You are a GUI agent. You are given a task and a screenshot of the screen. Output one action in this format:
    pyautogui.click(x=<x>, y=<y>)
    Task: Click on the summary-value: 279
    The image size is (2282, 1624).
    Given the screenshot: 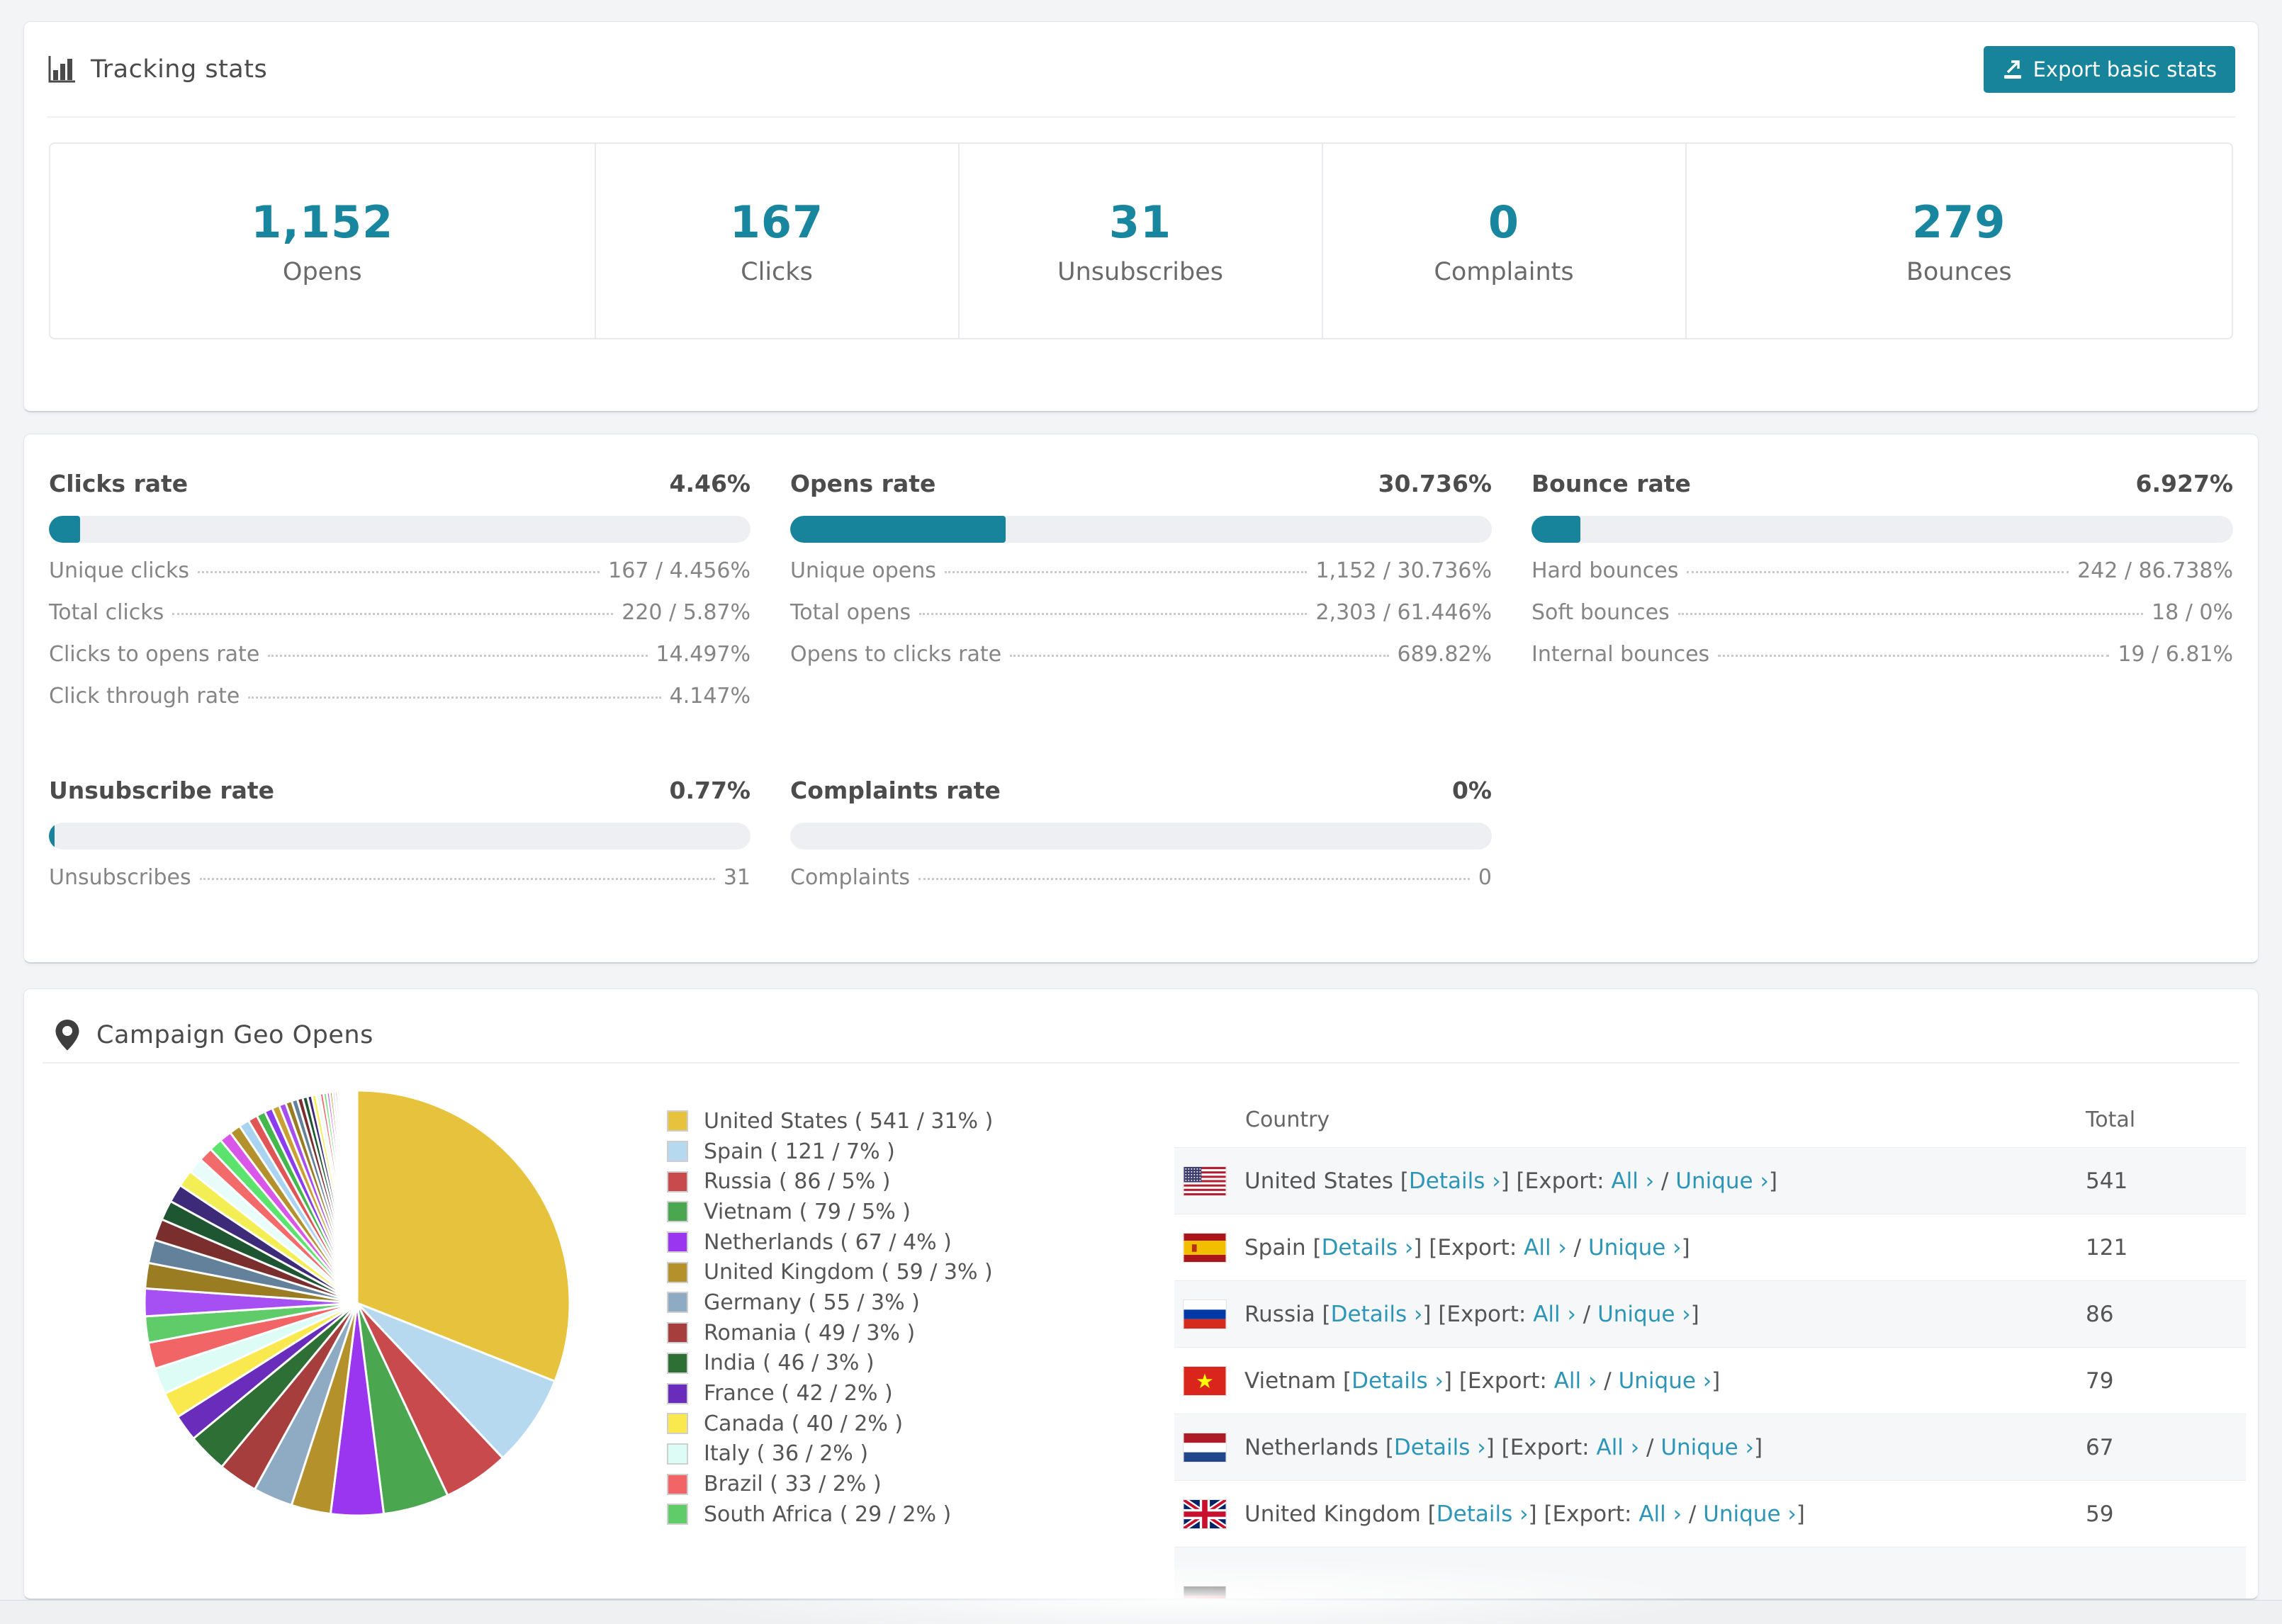 What is the action you would take?
    pyautogui.click(x=1959, y=222)
    